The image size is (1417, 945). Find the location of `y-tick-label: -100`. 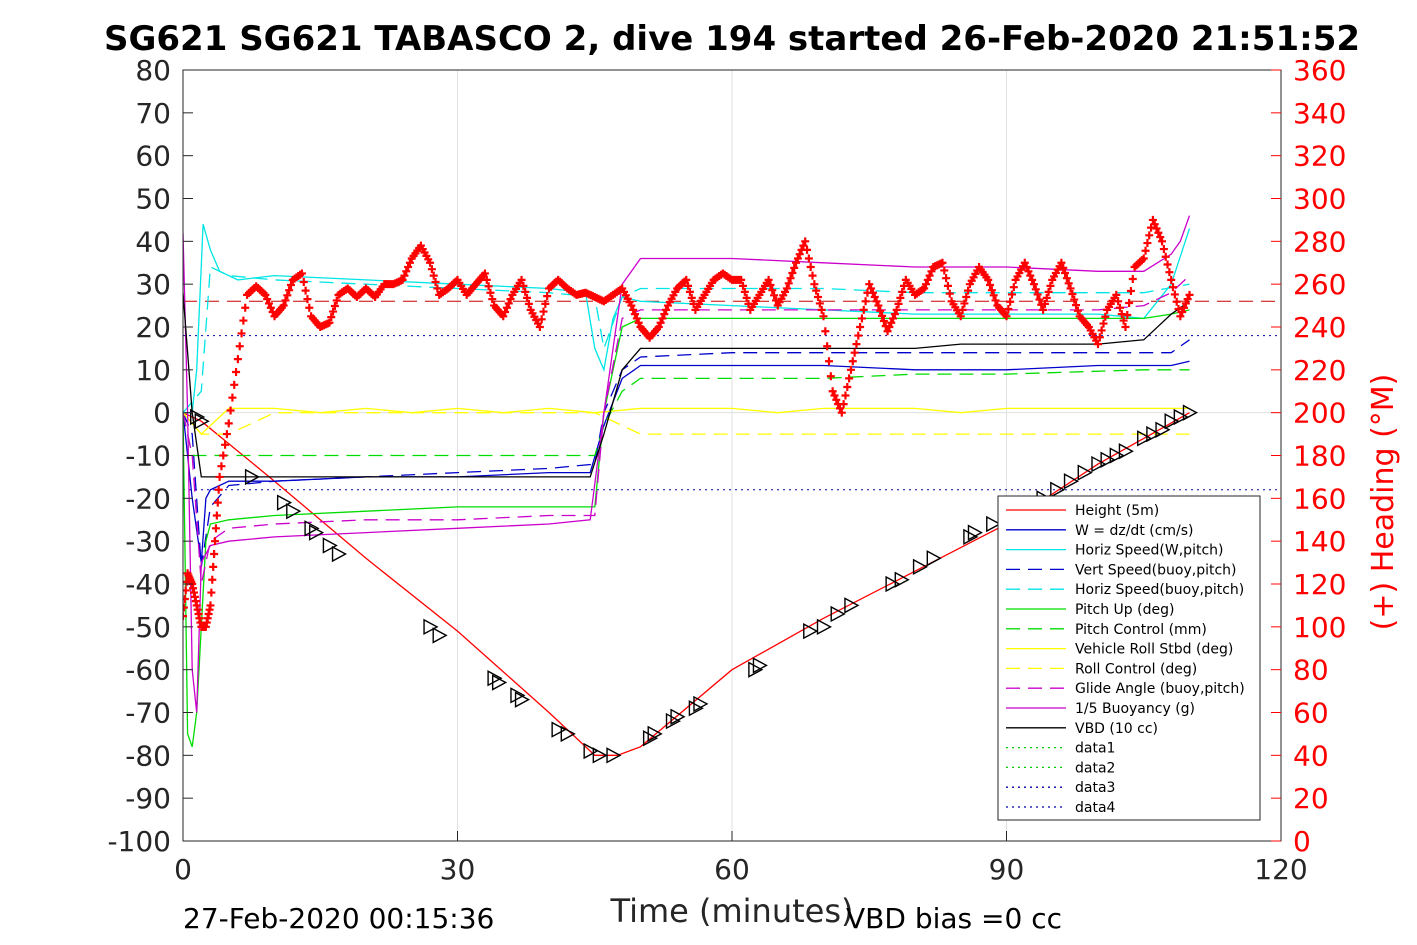

y-tick-label: -100 is located at coordinates (139, 841).